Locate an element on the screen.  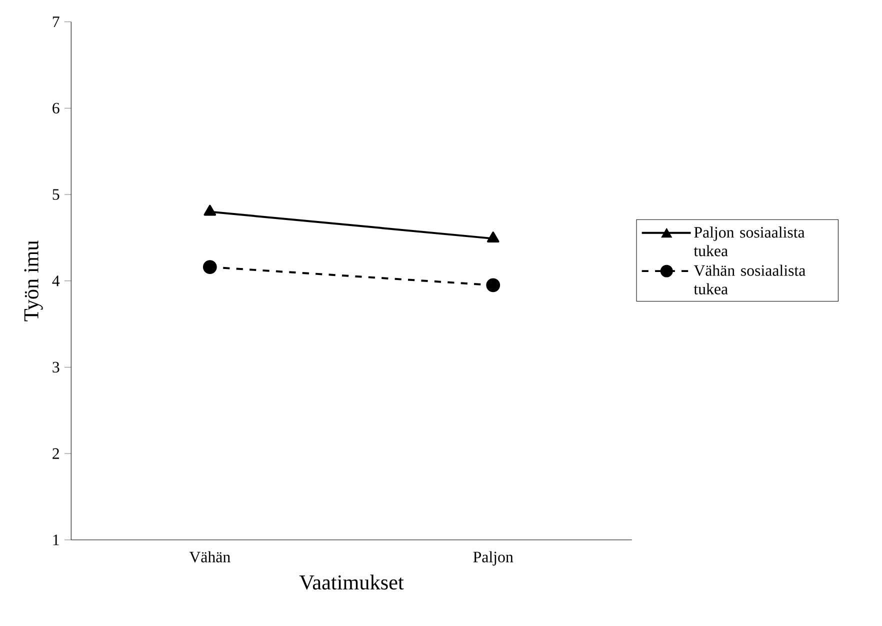
y-tick-label: 1 is located at coordinates (56, 540).